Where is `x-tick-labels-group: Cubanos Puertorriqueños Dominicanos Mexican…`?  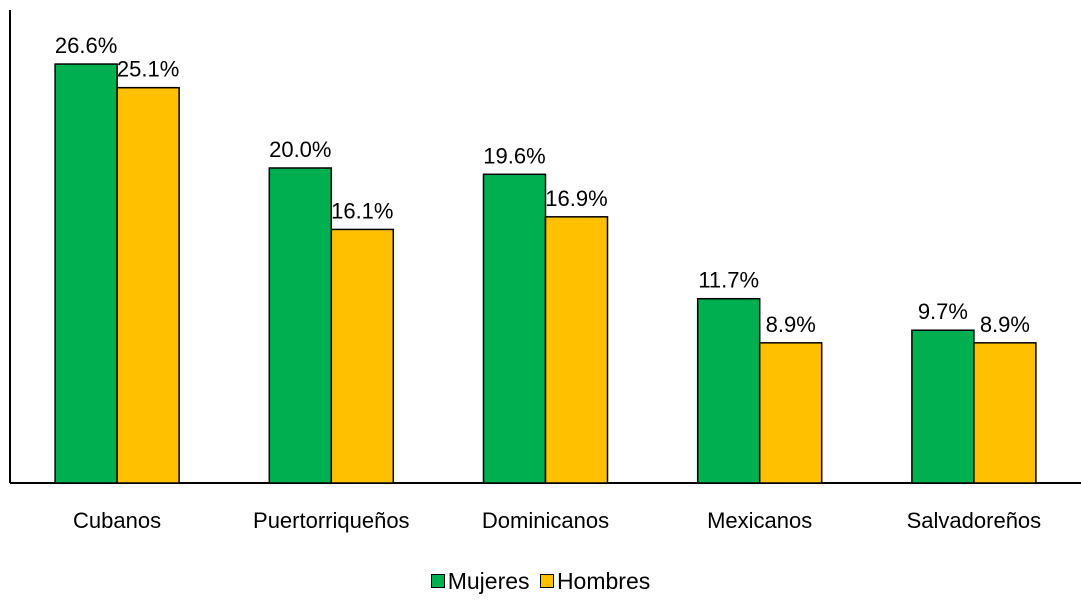 x-tick-labels-group: Cubanos Puertorriqueños Dominicanos Mexican… is located at coordinates (557, 520).